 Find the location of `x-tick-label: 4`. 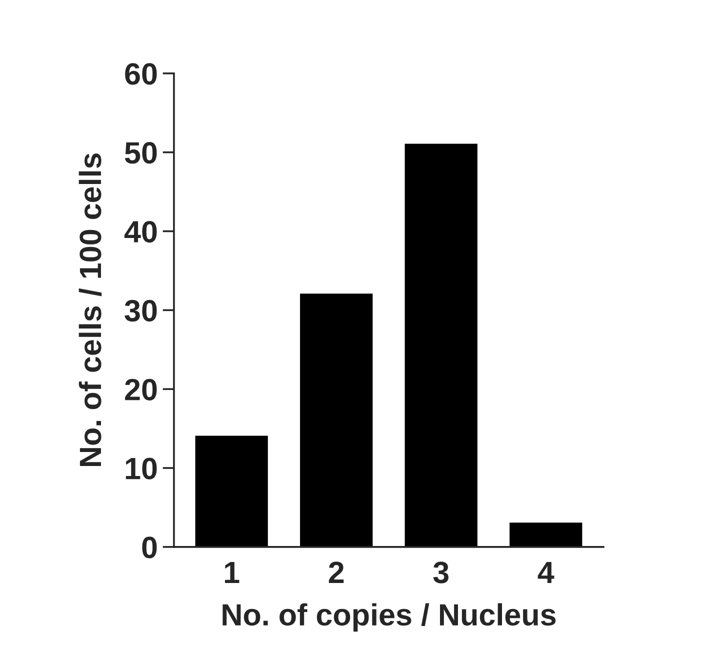

x-tick-label: 4 is located at coordinates (546, 572).